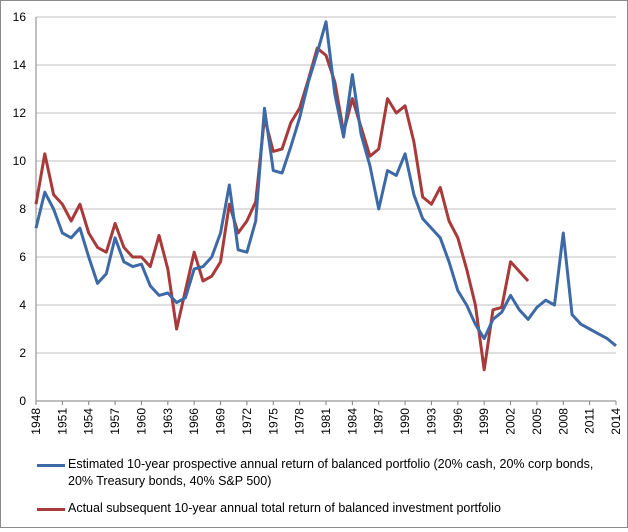 Image resolution: width=628 pixels, height=532 pixels. I want to click on y-tick-labels: 0 2 4 6 8 10 12 14 16, so click(20, 209).